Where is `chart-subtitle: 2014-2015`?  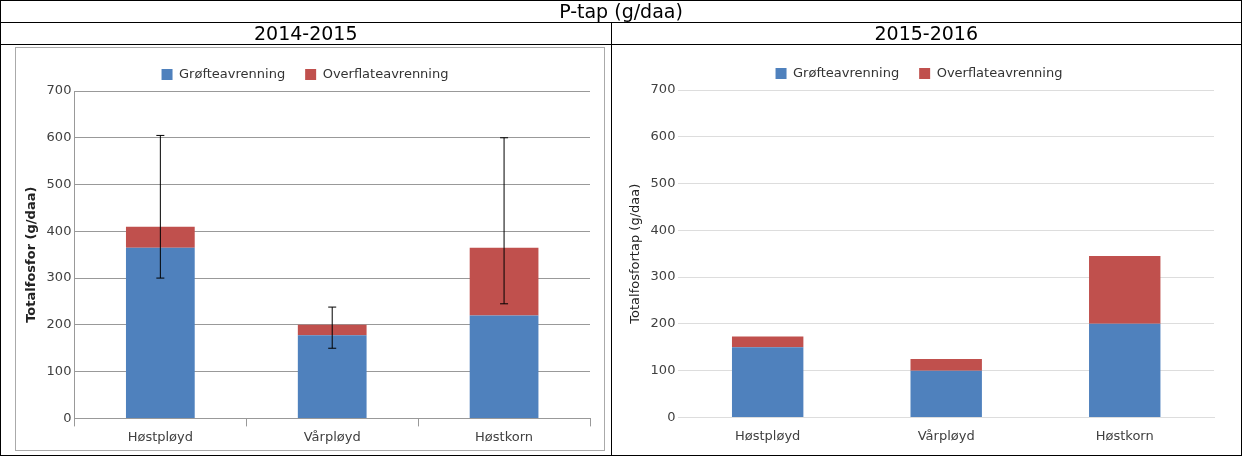
chart-subtitle: 2014-2015 is located at coordinates (306, 33).